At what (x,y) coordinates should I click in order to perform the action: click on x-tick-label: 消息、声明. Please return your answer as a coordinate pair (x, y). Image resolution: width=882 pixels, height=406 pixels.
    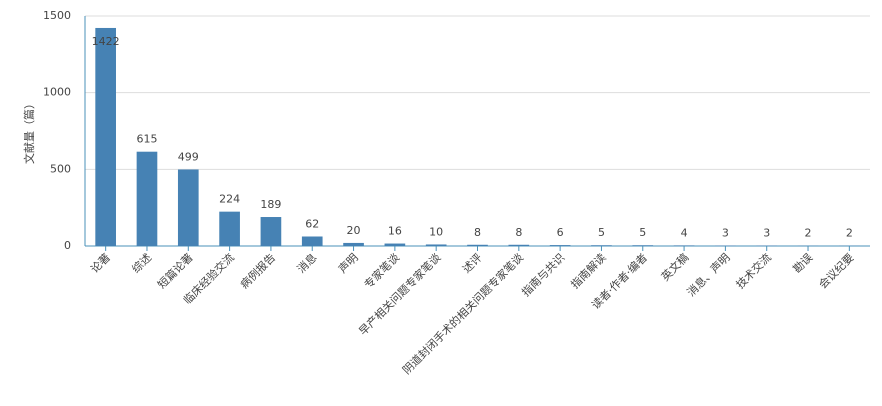
    Looking at the image, I should click on (708, 274).